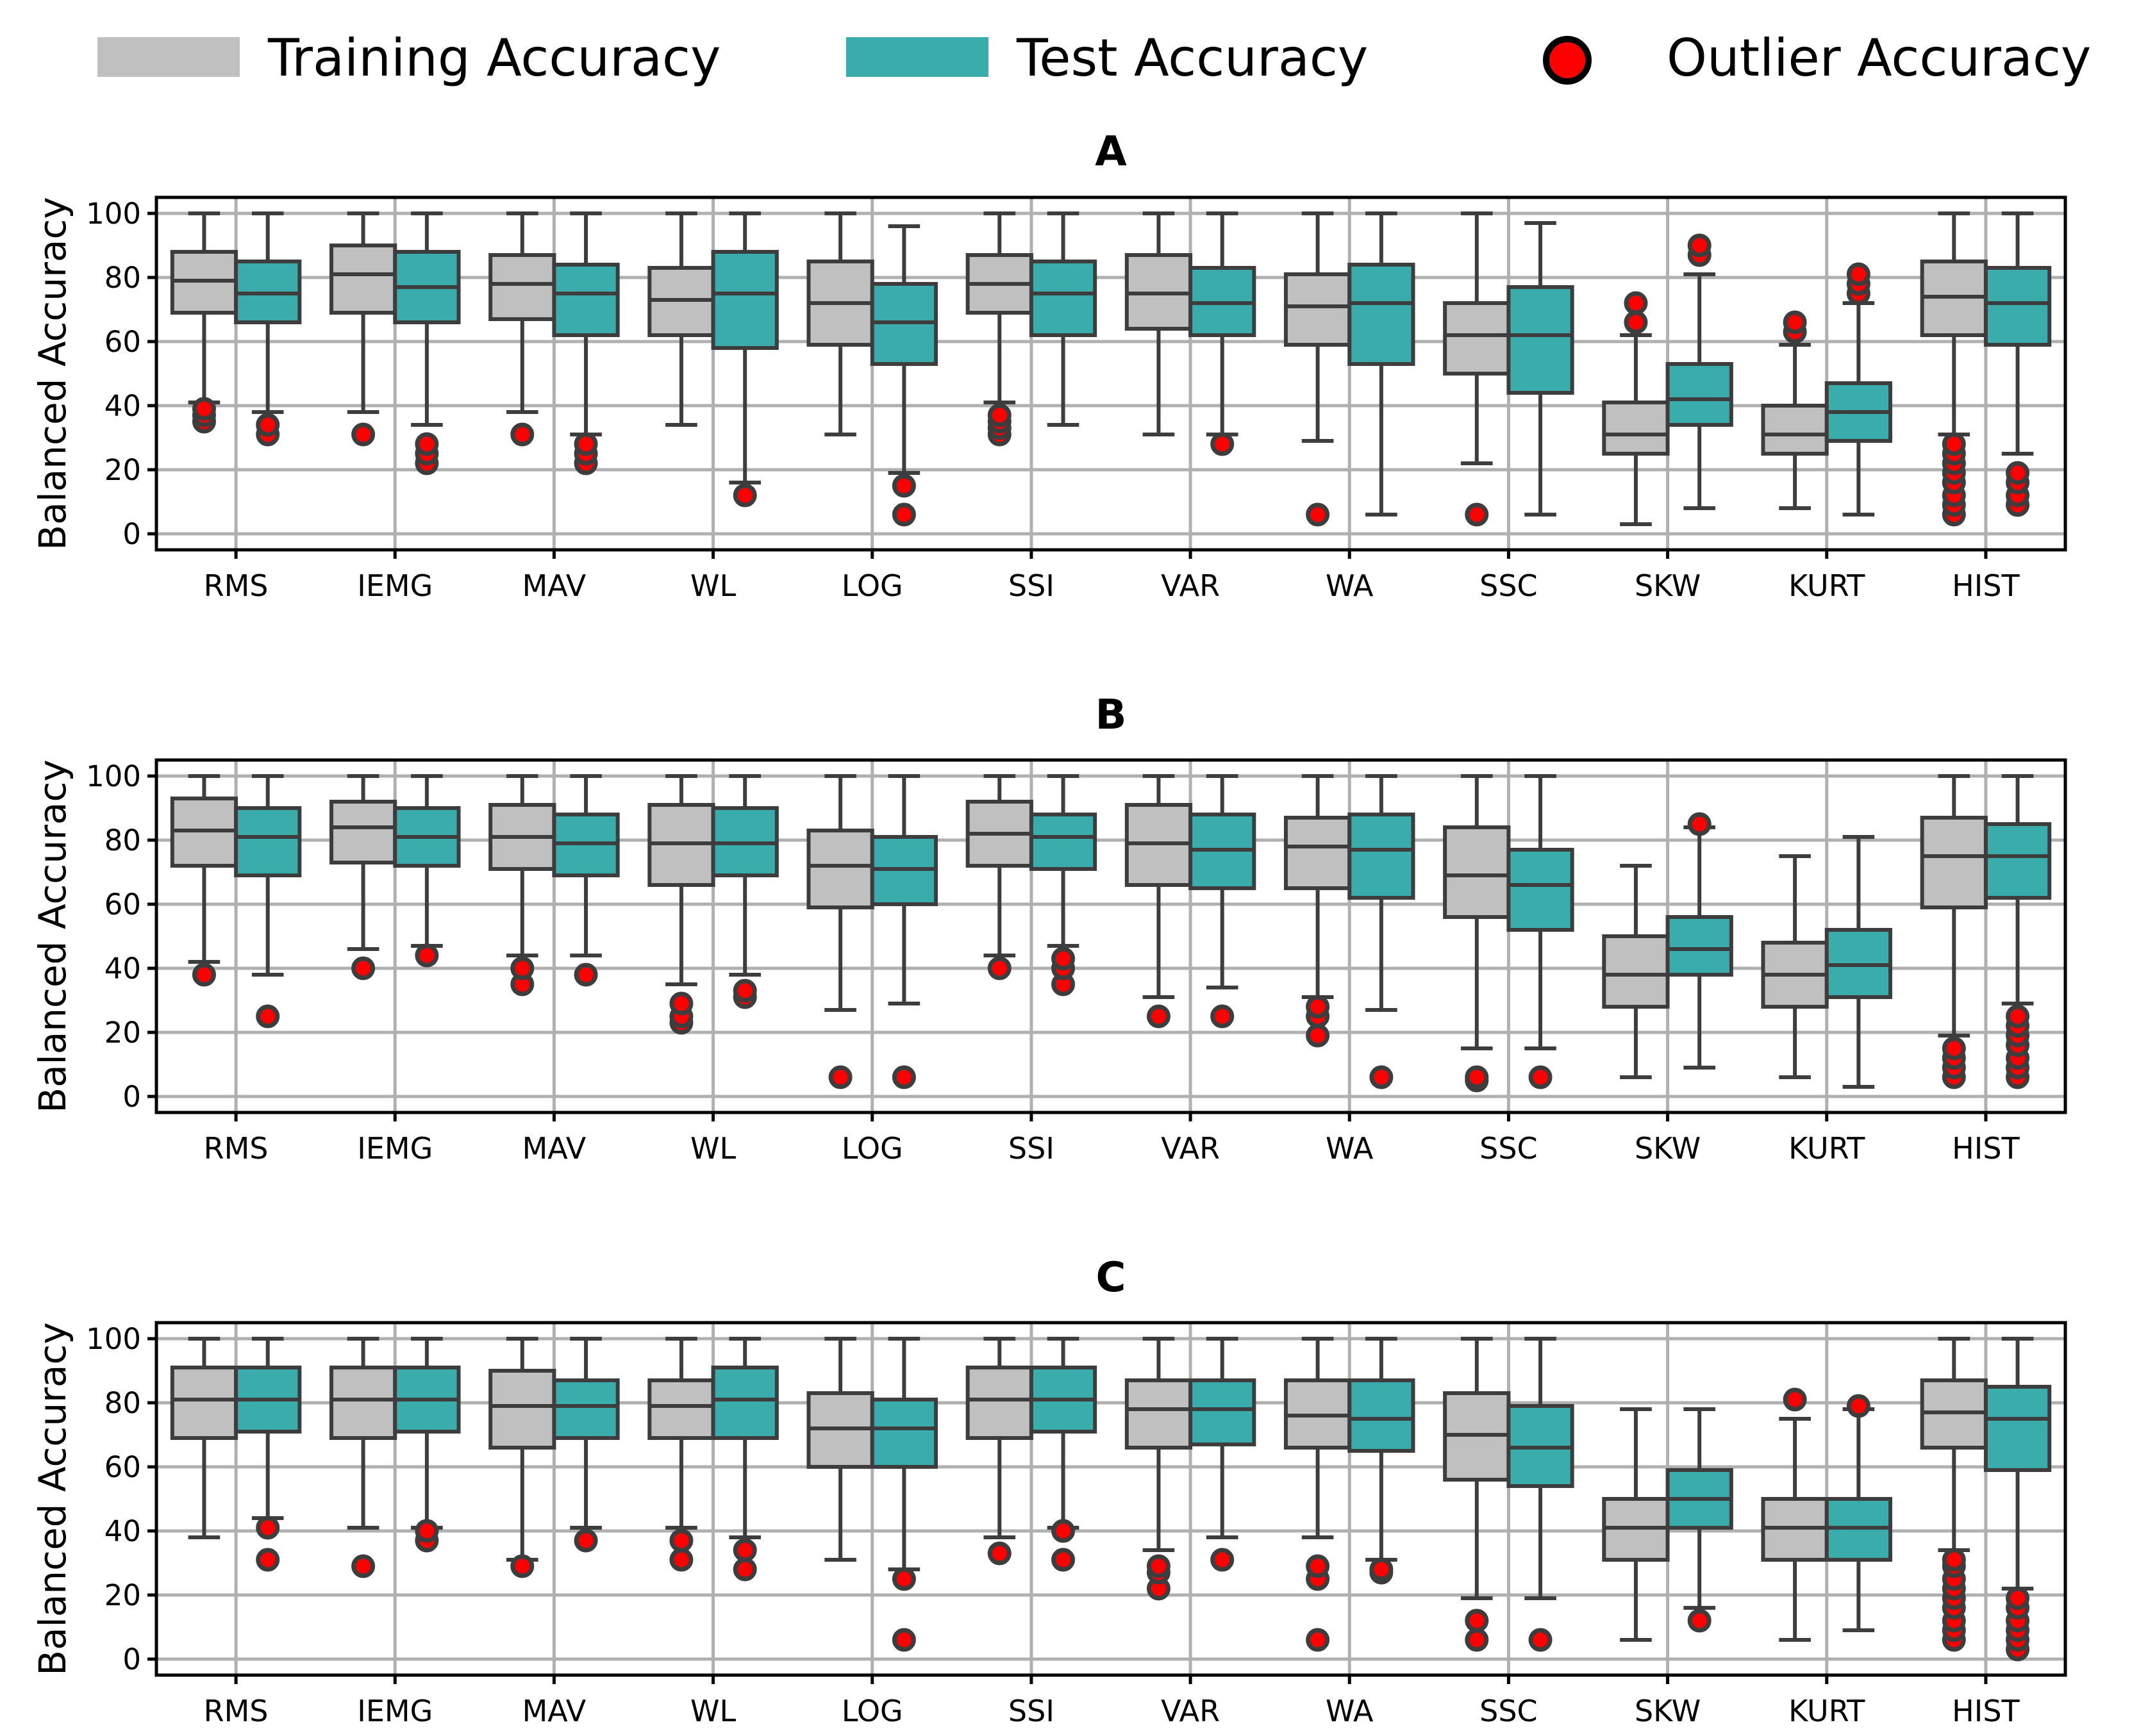  I want to click on train-box-log, so click(840, 931).